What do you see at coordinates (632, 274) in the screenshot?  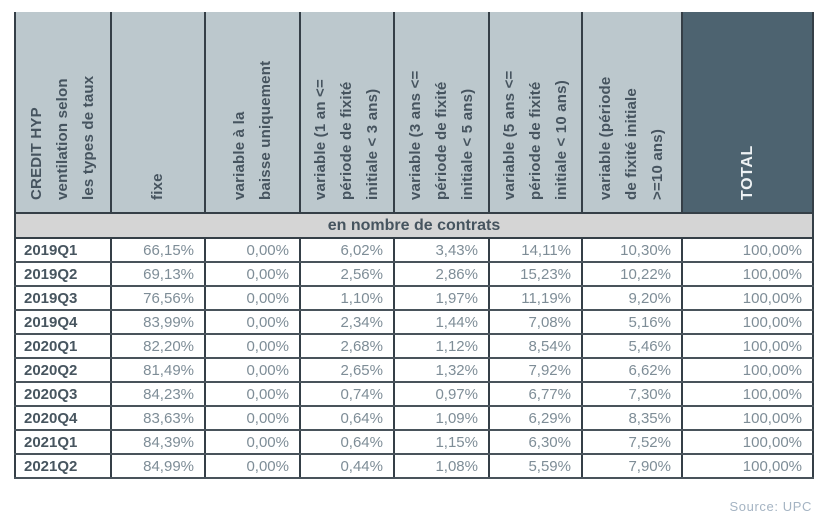 I see `value-cell: 10,22%` at bounding box center [632, 274].